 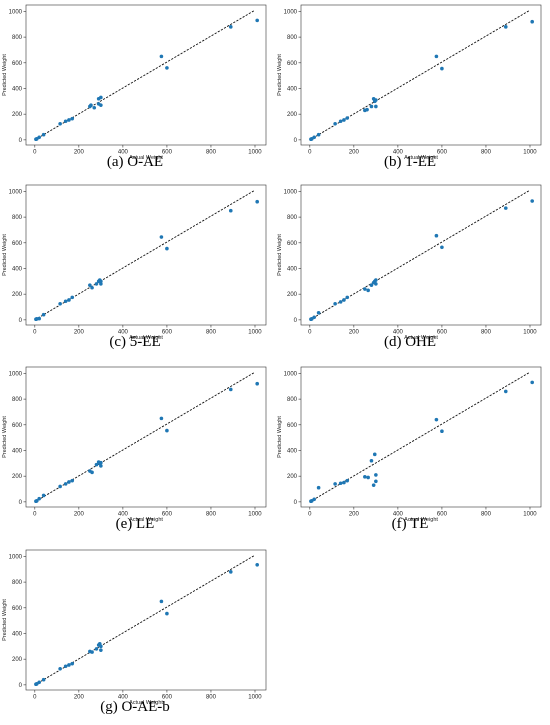 I want to click on x-tick-label-c: 400, so click(x=123, y=333).